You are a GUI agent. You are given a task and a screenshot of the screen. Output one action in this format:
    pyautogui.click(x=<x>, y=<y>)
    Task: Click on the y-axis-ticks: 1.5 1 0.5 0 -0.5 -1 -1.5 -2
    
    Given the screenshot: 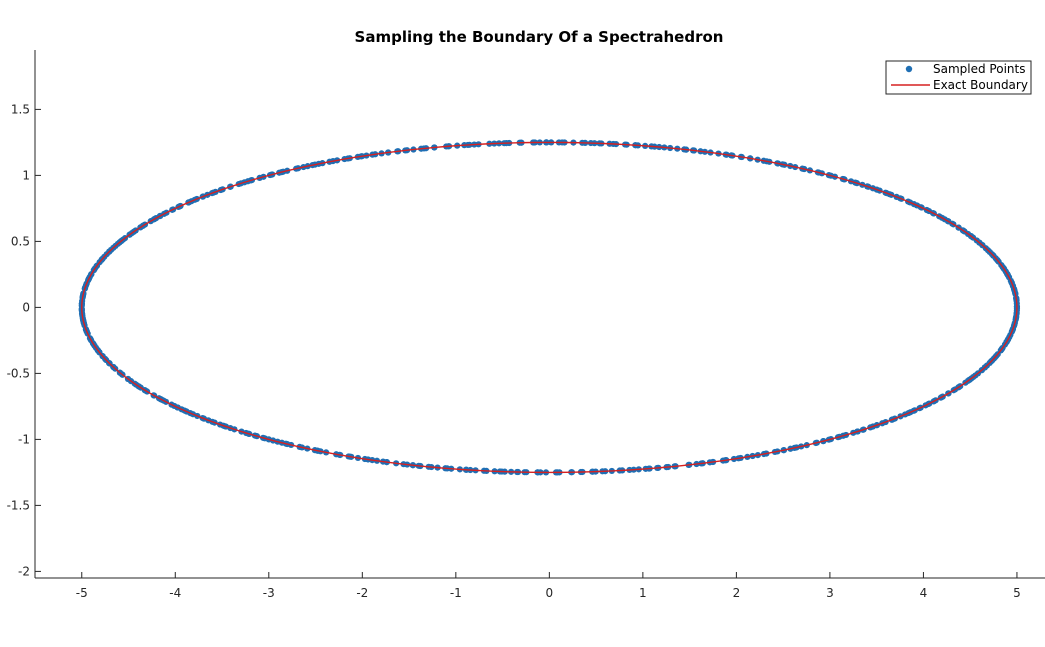 What is the action you would take?
    pyautogui.click(x=24, y=340)
    